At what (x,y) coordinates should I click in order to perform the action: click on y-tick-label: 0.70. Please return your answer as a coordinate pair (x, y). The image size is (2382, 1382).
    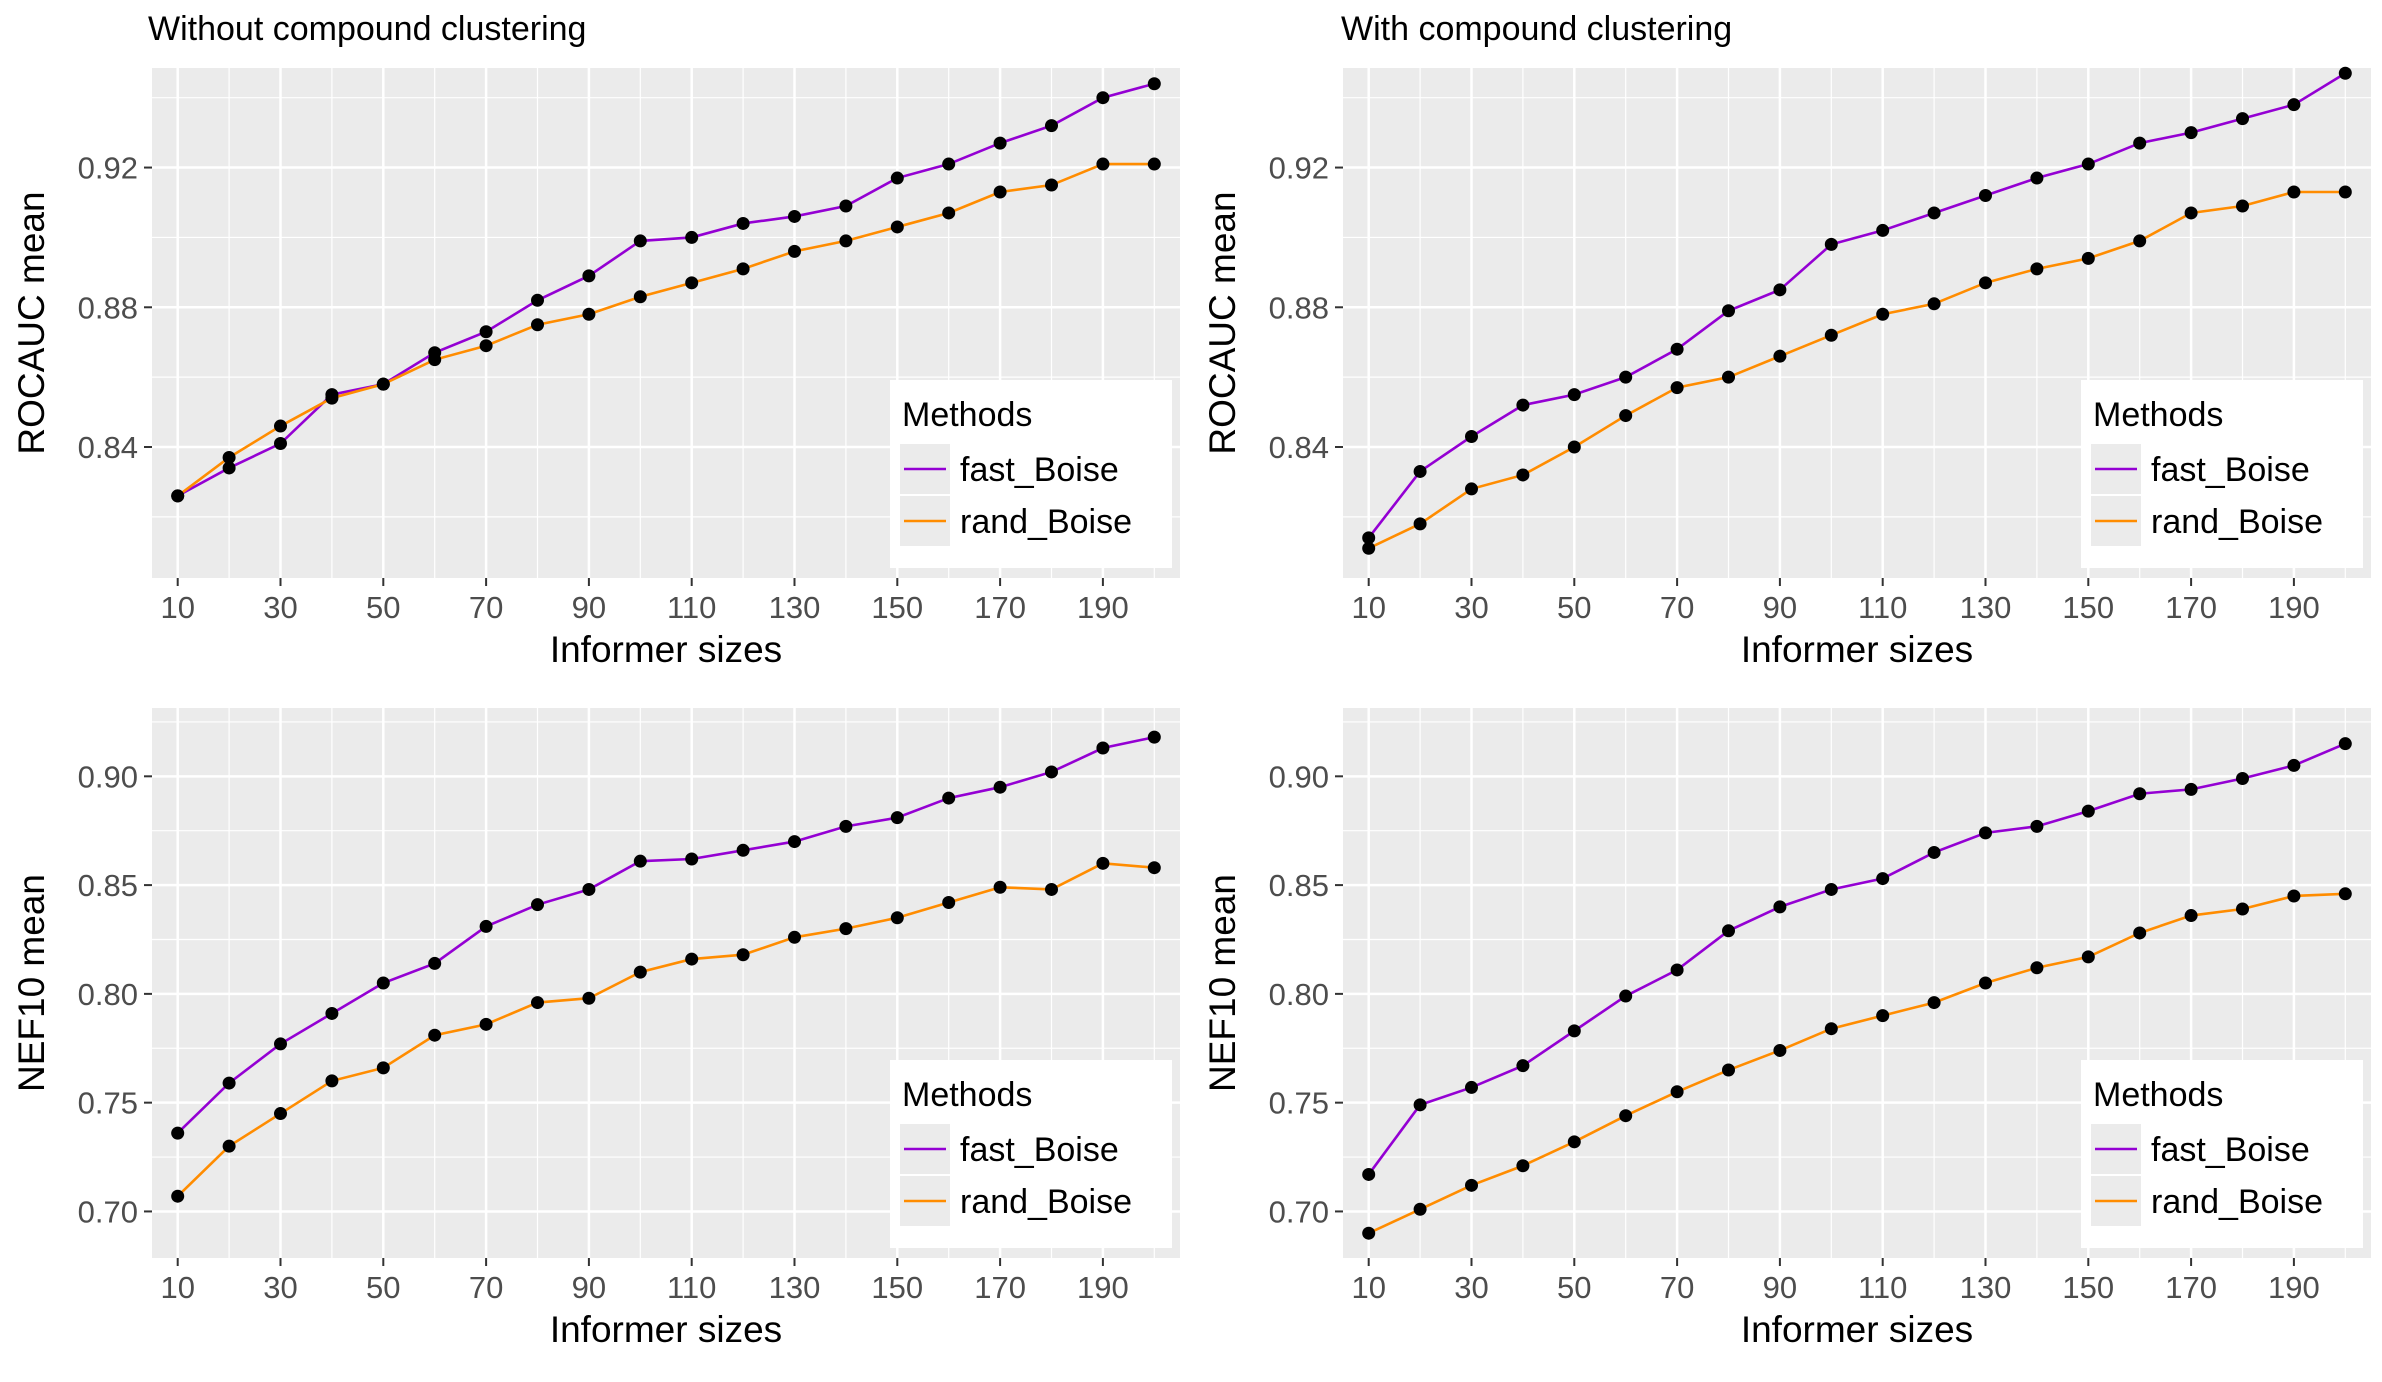
    Looking at the image, I should click on (108, 1211).